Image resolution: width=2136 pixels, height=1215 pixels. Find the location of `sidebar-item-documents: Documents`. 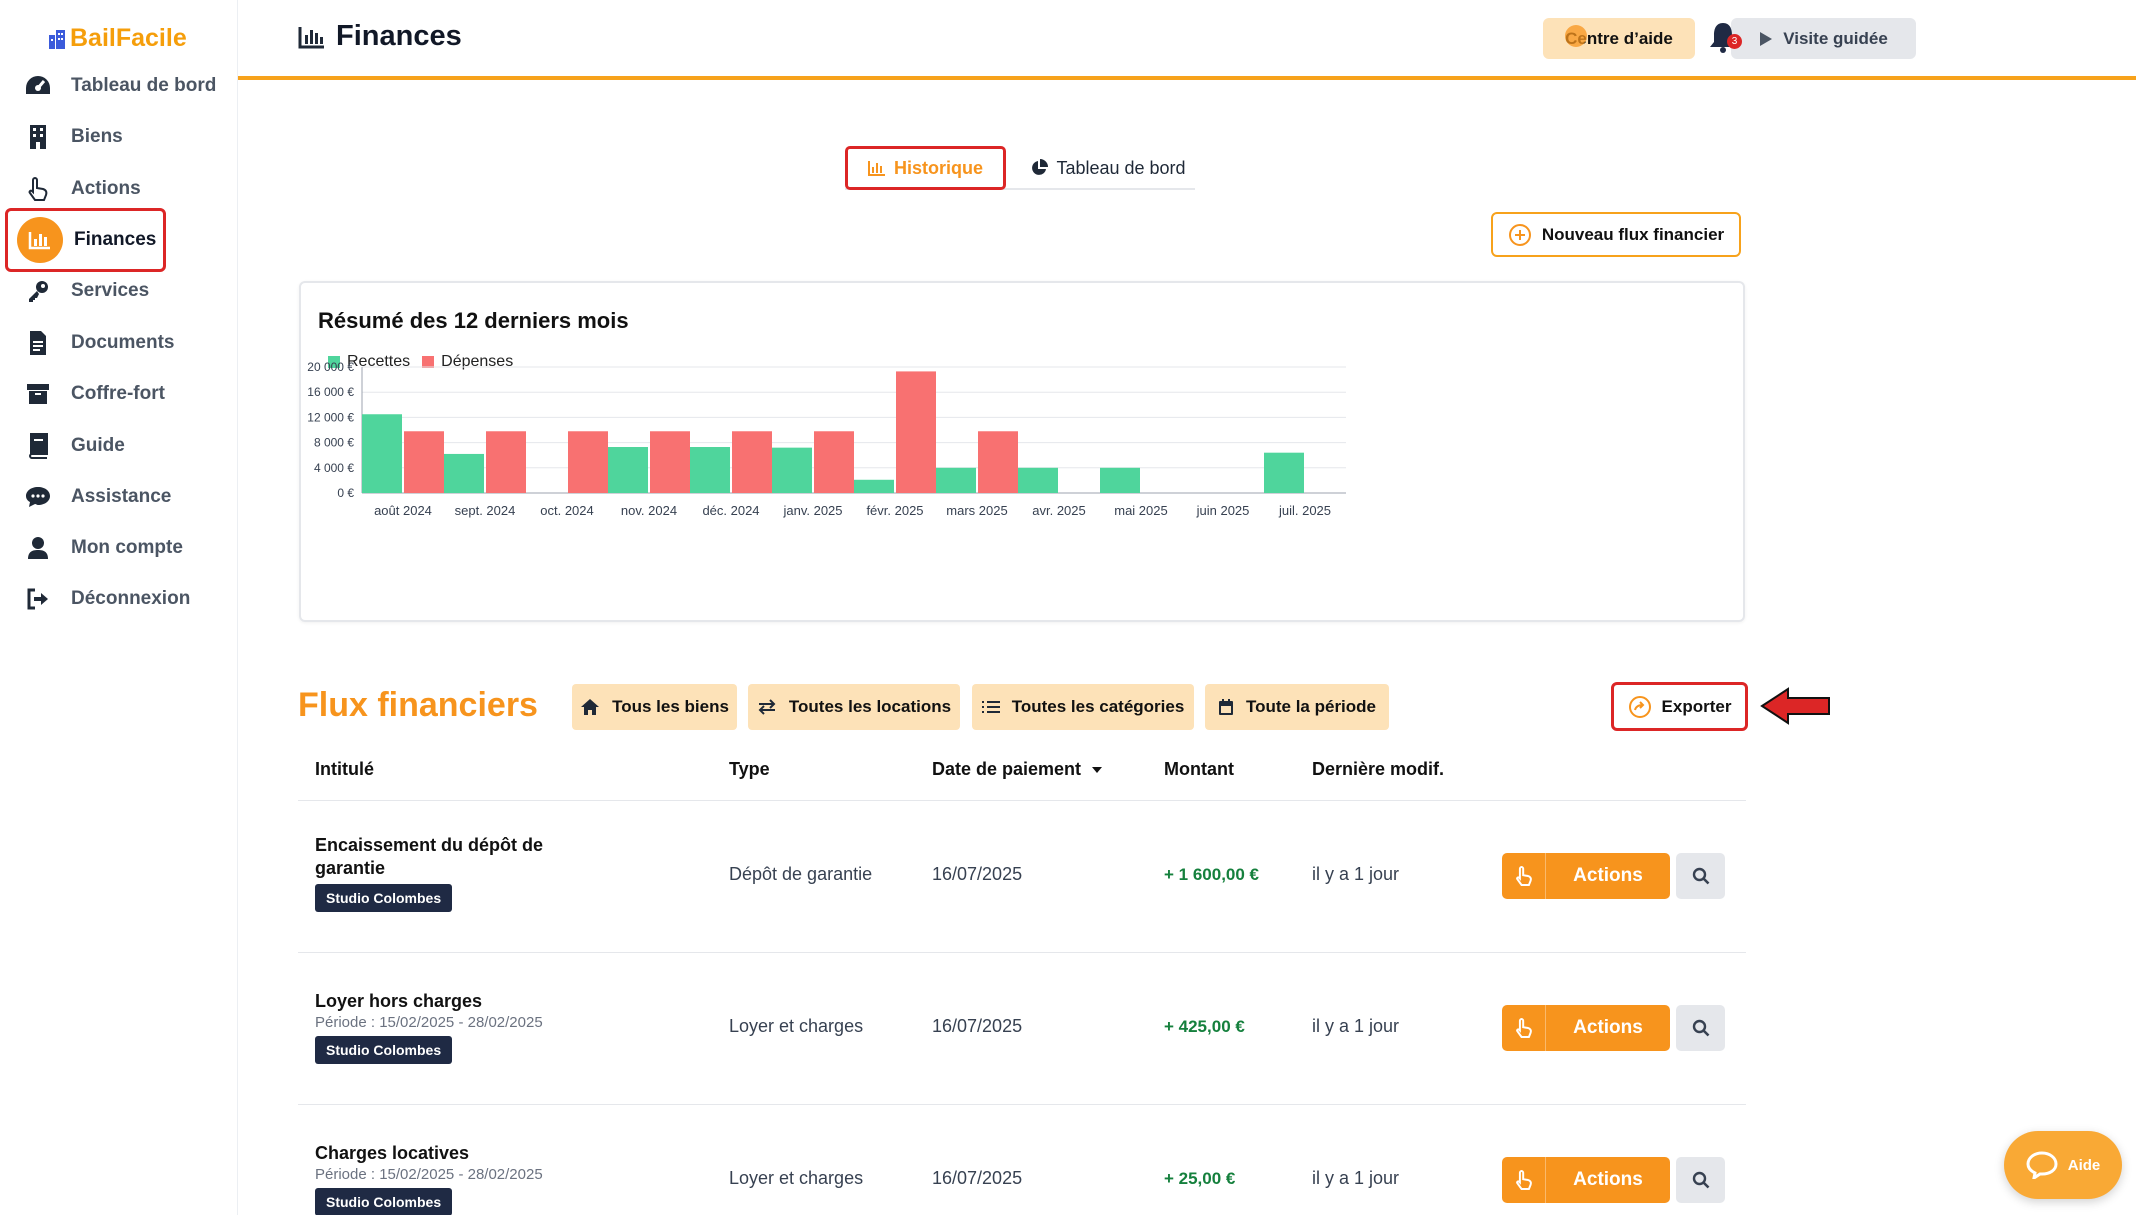

sidebar-item-documents: Documents is located at coordinates (89, 343).